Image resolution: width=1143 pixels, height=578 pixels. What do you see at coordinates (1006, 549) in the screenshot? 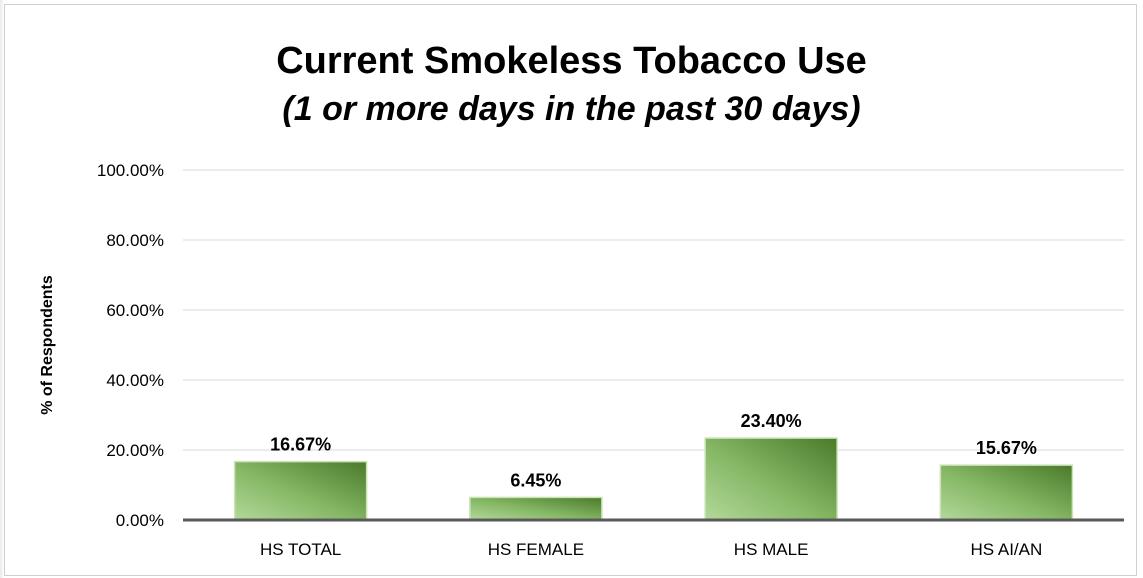
I see `x-tick-label: HS AI/AN` at bounding box center [1006, 549].